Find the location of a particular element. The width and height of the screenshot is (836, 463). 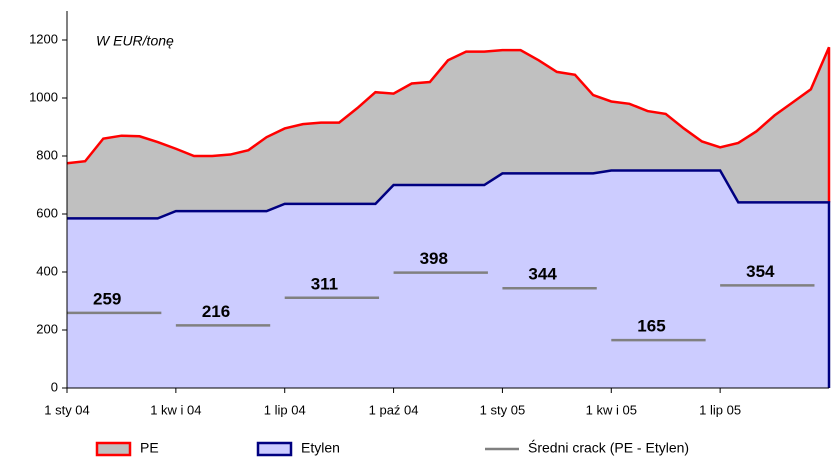

unit-annotation: W EUR/tonę is located at coordinates (135, 41).